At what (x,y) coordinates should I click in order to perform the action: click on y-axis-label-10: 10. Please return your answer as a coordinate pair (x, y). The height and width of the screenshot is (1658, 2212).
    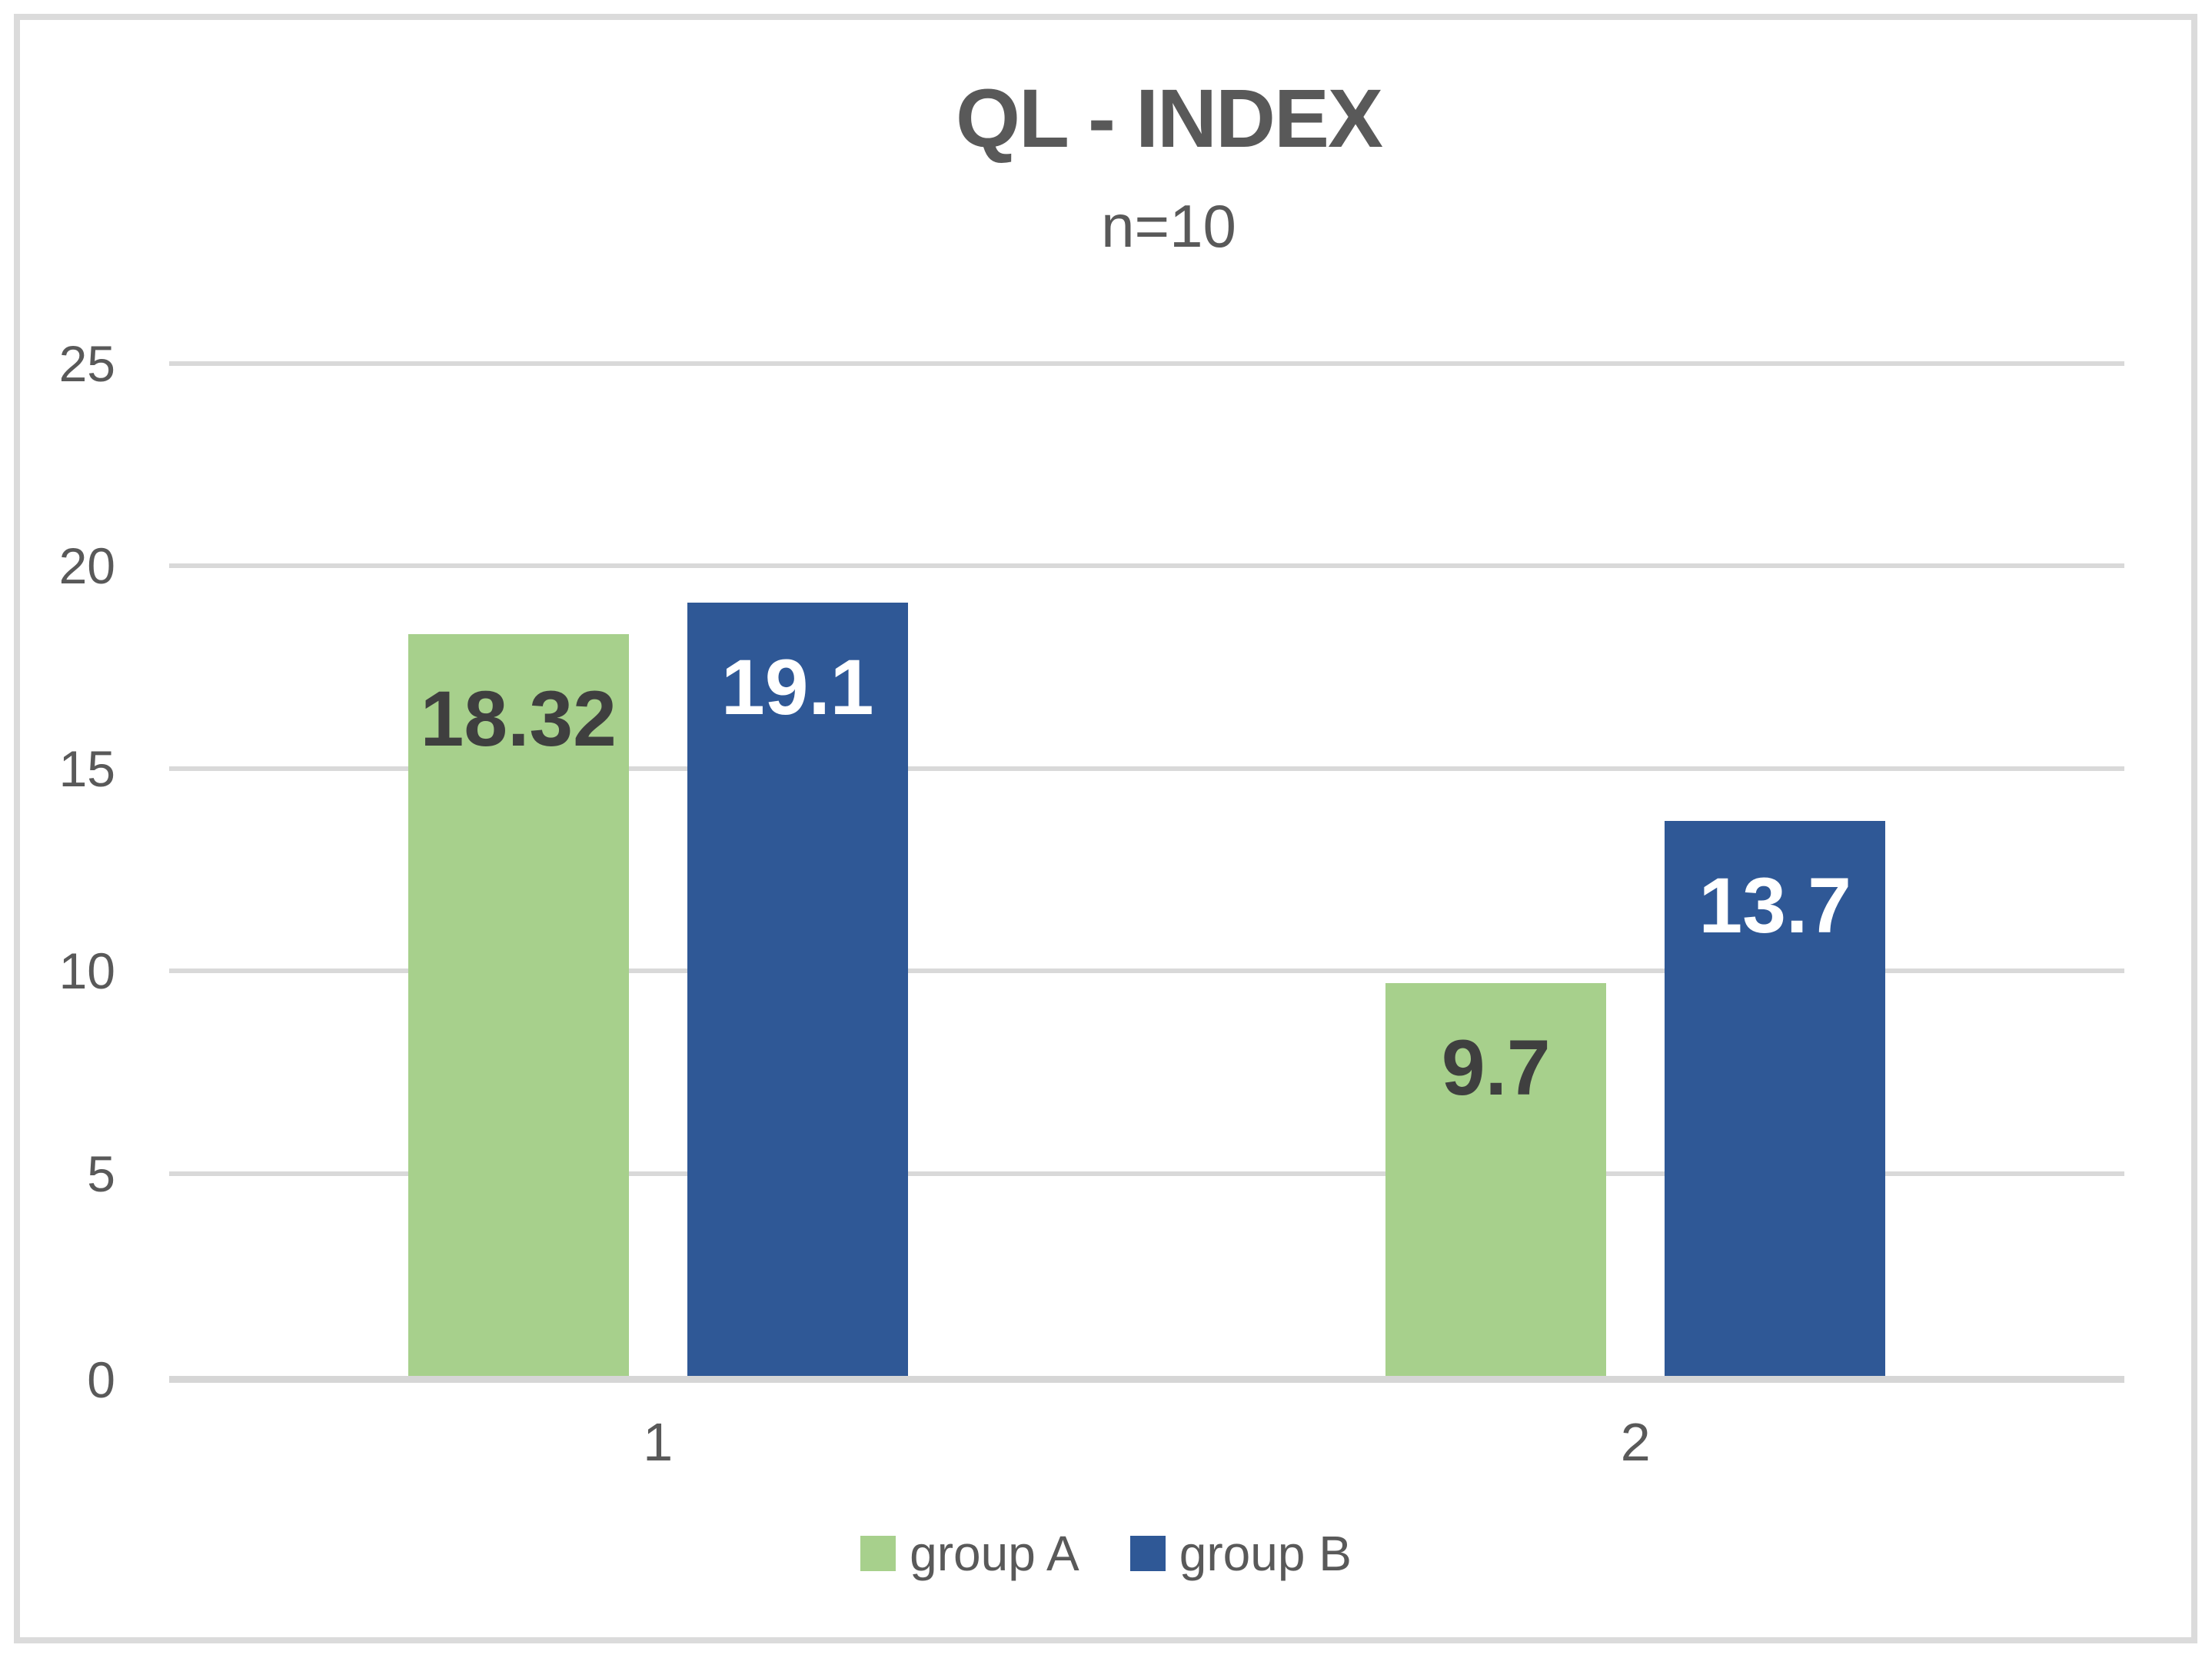
    Looking at the image, I should click on (86, 971).